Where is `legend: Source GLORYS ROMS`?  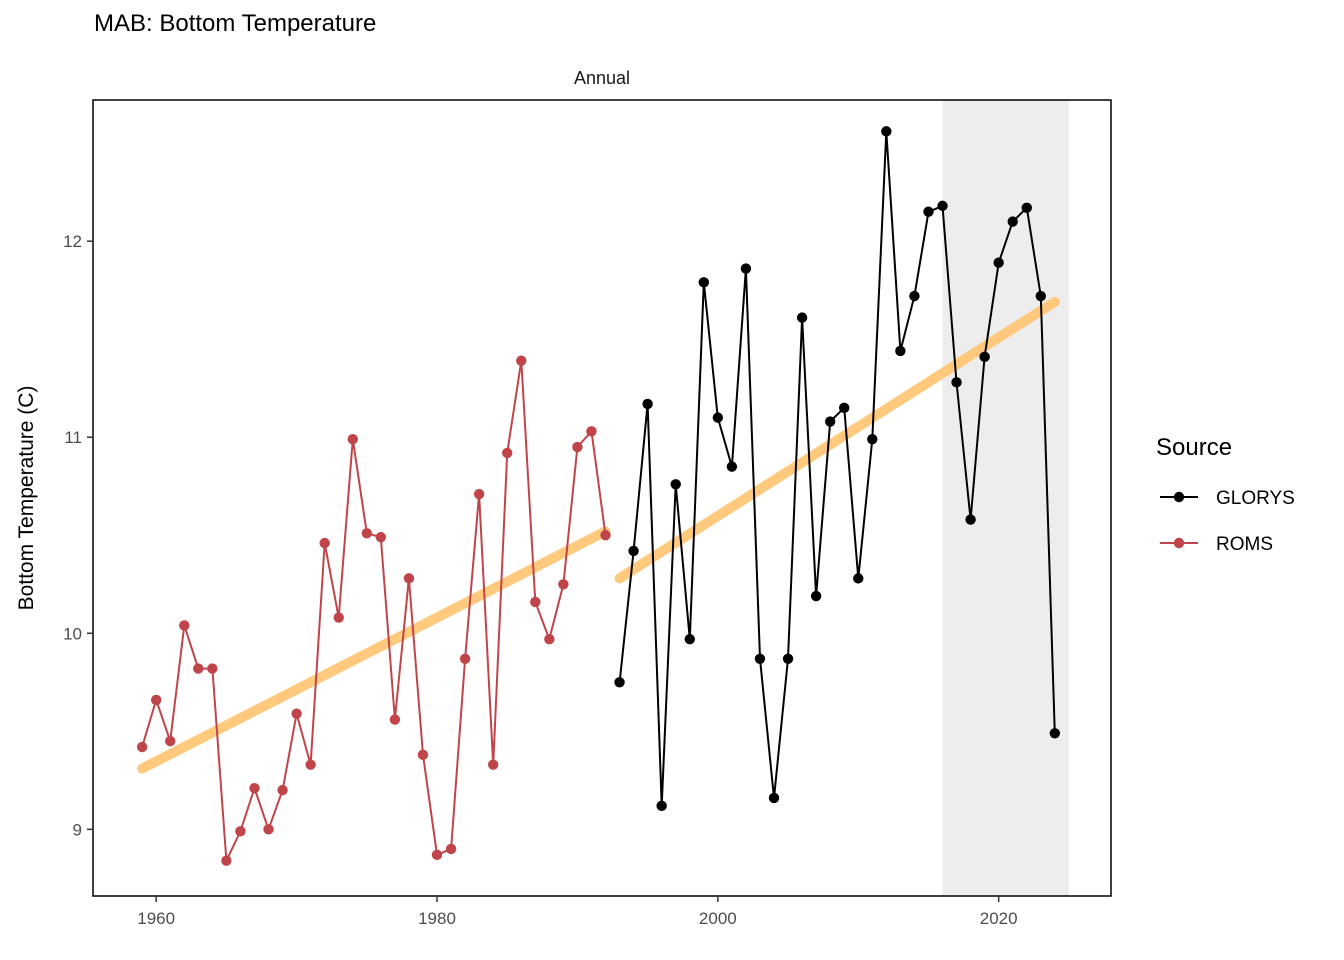
legend: Source GLORYS ROMS is located at coordinates (1225, 494).